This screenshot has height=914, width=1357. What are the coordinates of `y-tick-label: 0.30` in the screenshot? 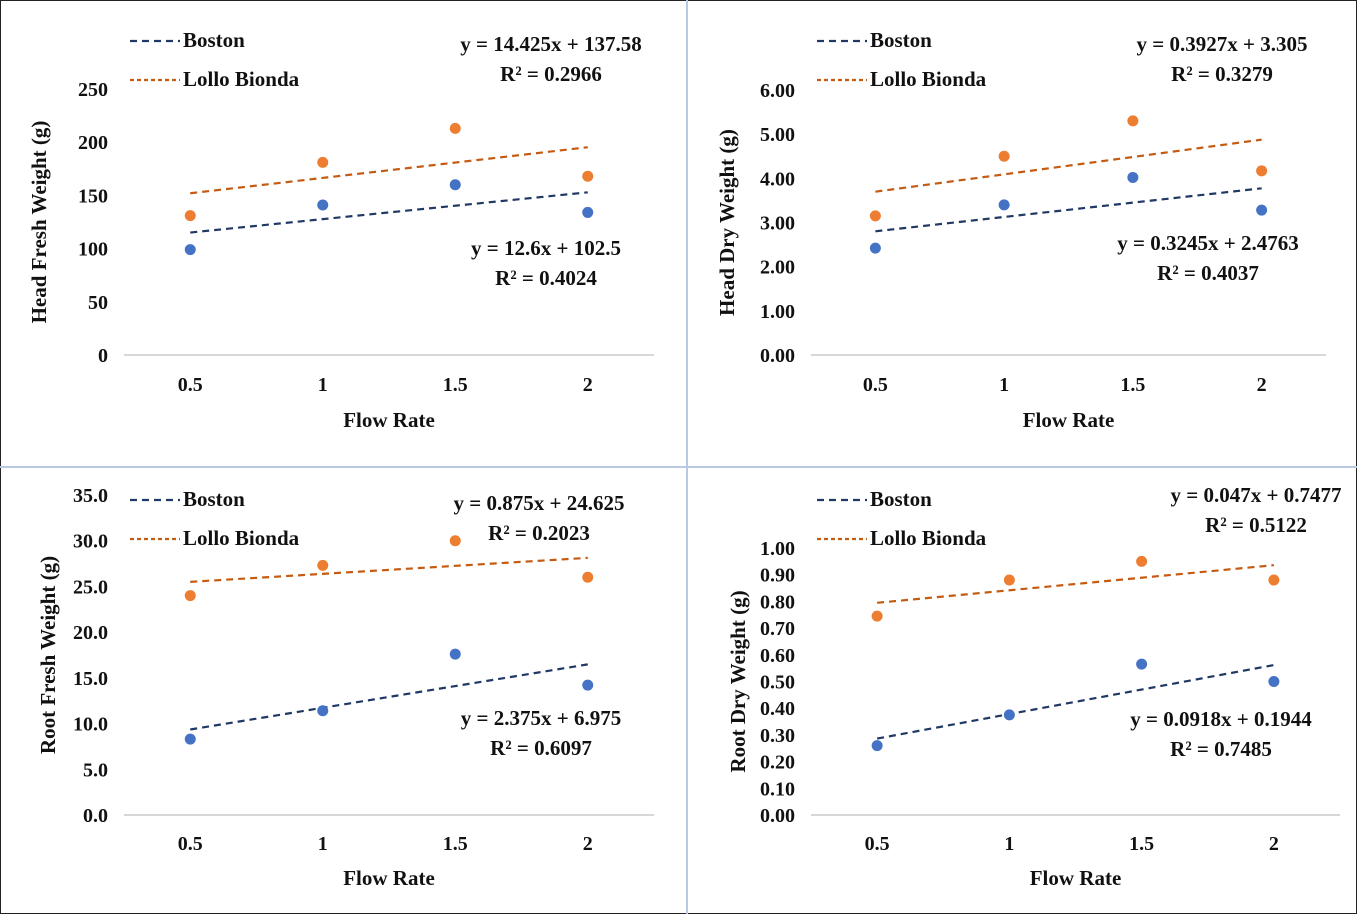 It's located at (777, 736).